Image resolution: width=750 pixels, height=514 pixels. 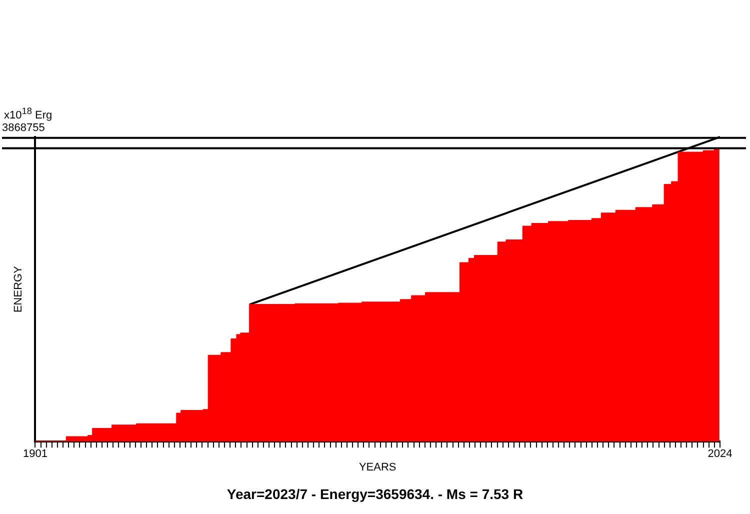 What do you see at coordinates (23, 128) in the screenshot?
I see `text: 3868755` at bounding box center [23, 128].